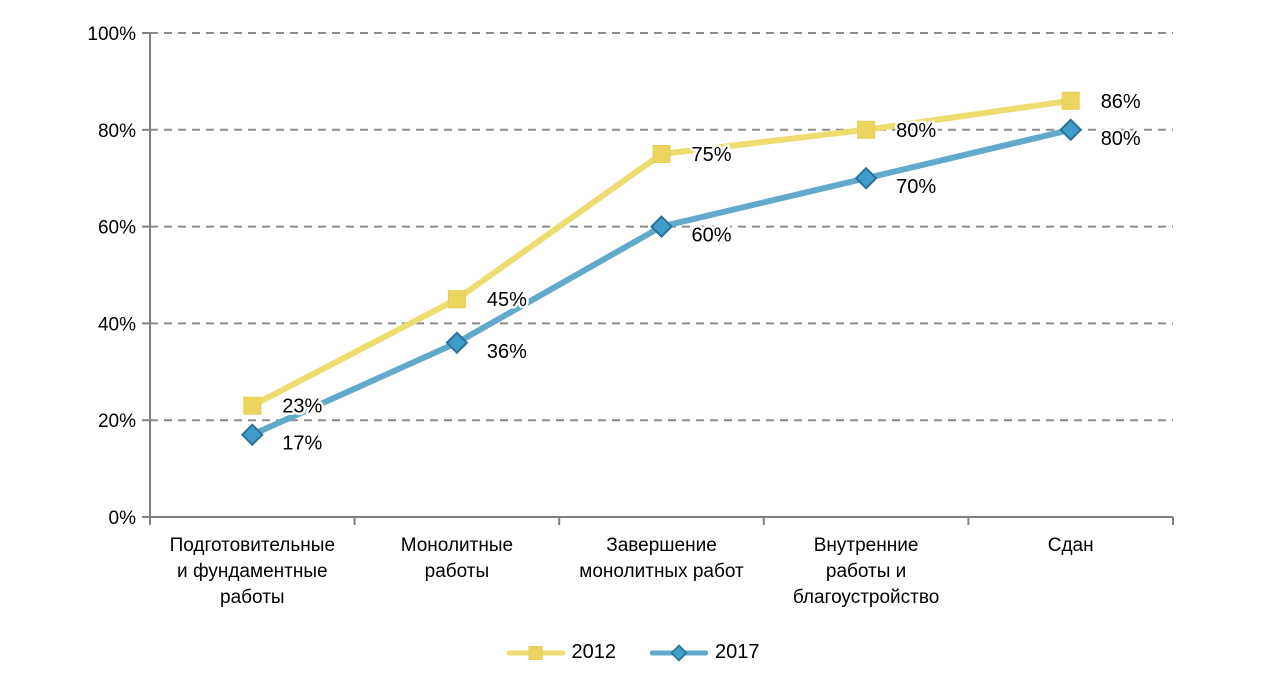  I want to click on category-label: Внутренние работы и благоустройство, so click(866, 571).